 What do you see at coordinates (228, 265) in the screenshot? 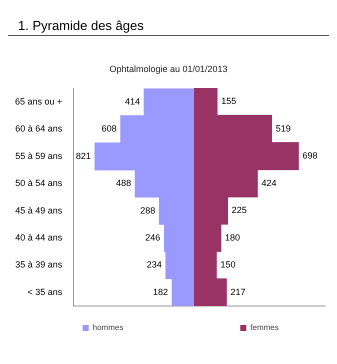
I see `data-label: 150` at bounding box center [228, 265].